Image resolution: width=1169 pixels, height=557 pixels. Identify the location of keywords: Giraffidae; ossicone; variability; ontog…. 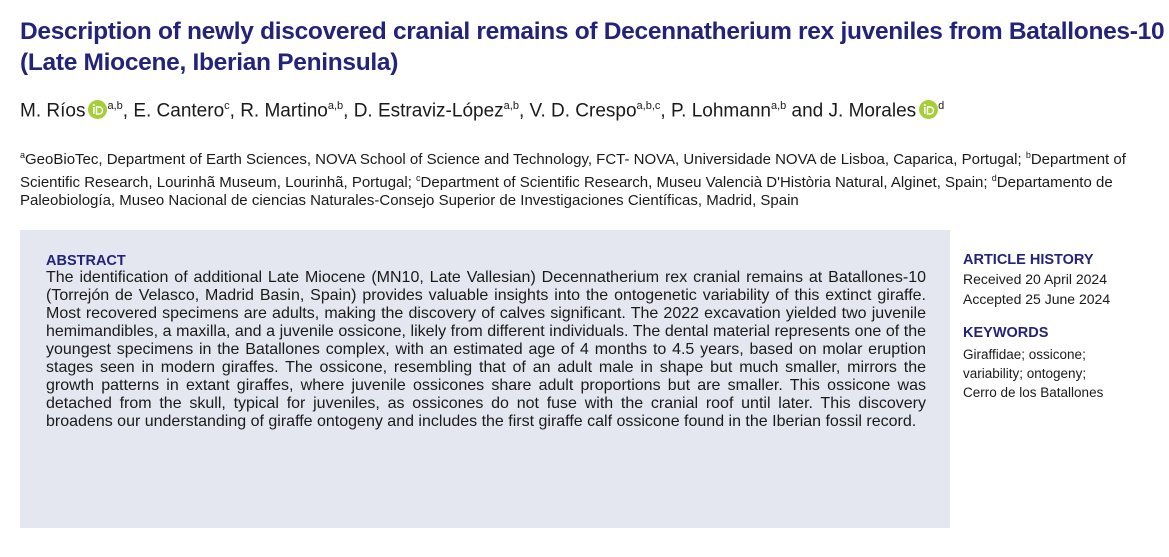
(1033, 373).